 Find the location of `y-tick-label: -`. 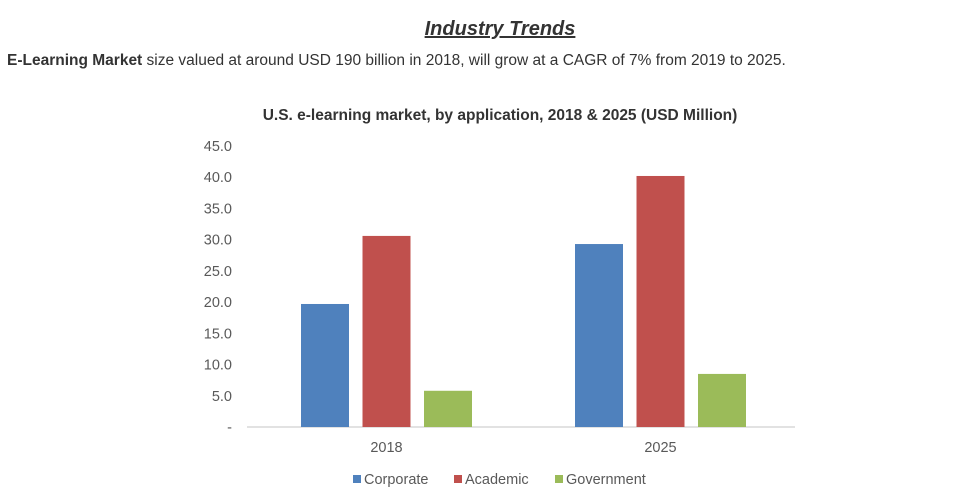

y-tick-label: - is located at coordinates (229, 428).